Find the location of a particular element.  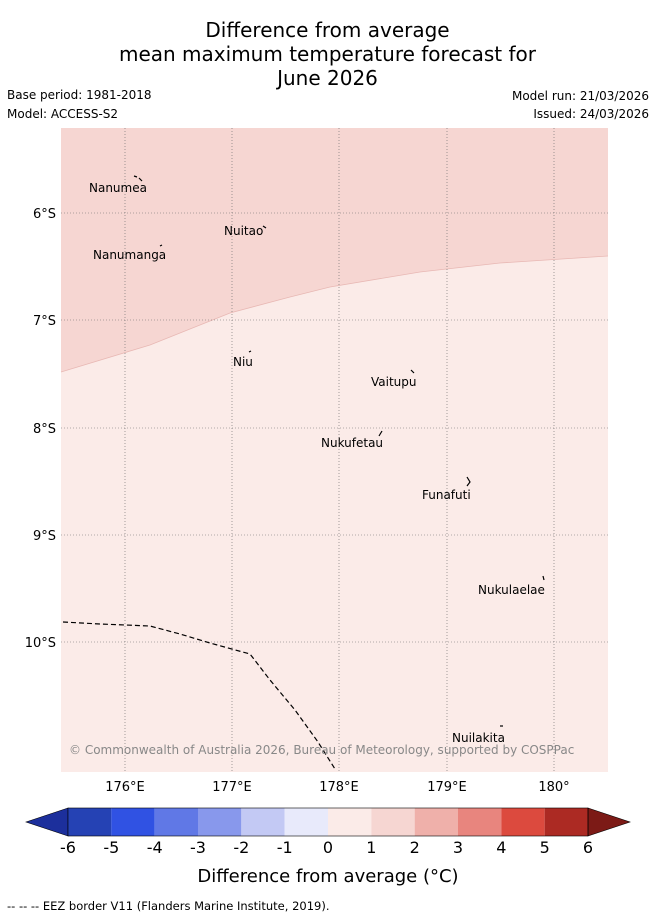

island-shape-nuitao is located at coordinates (264, 227).